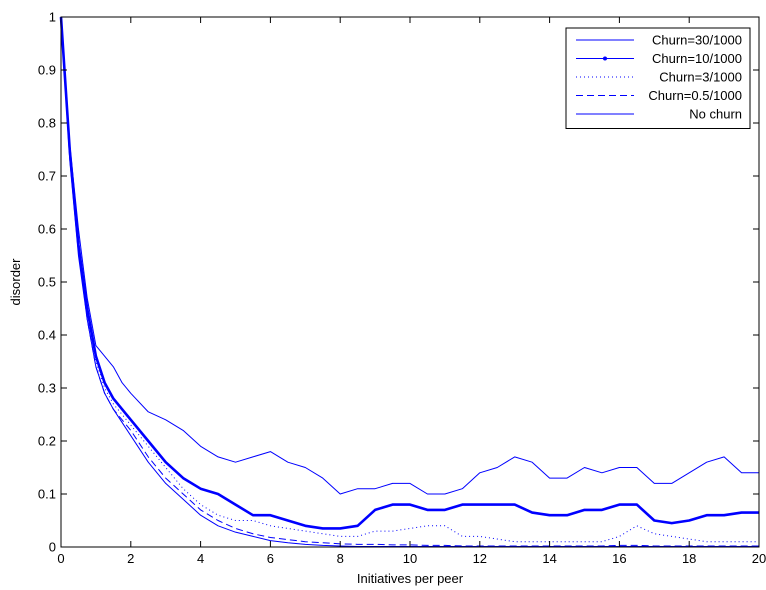 This screenshot has height=590, width=766. What do you see at coordinates (47, 123) in the screenshot?
I see `y-tick-label: 0.8` at bounding box center [47, 123].